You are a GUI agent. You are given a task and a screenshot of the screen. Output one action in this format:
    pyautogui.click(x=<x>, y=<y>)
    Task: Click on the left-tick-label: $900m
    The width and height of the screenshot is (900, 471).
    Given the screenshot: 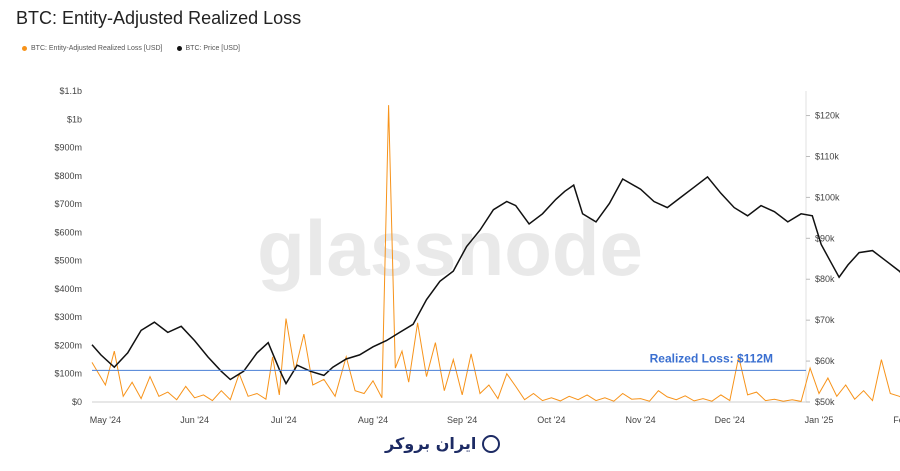 What is the action you would take?
    pyautogui.click(x=68, y=148)
    